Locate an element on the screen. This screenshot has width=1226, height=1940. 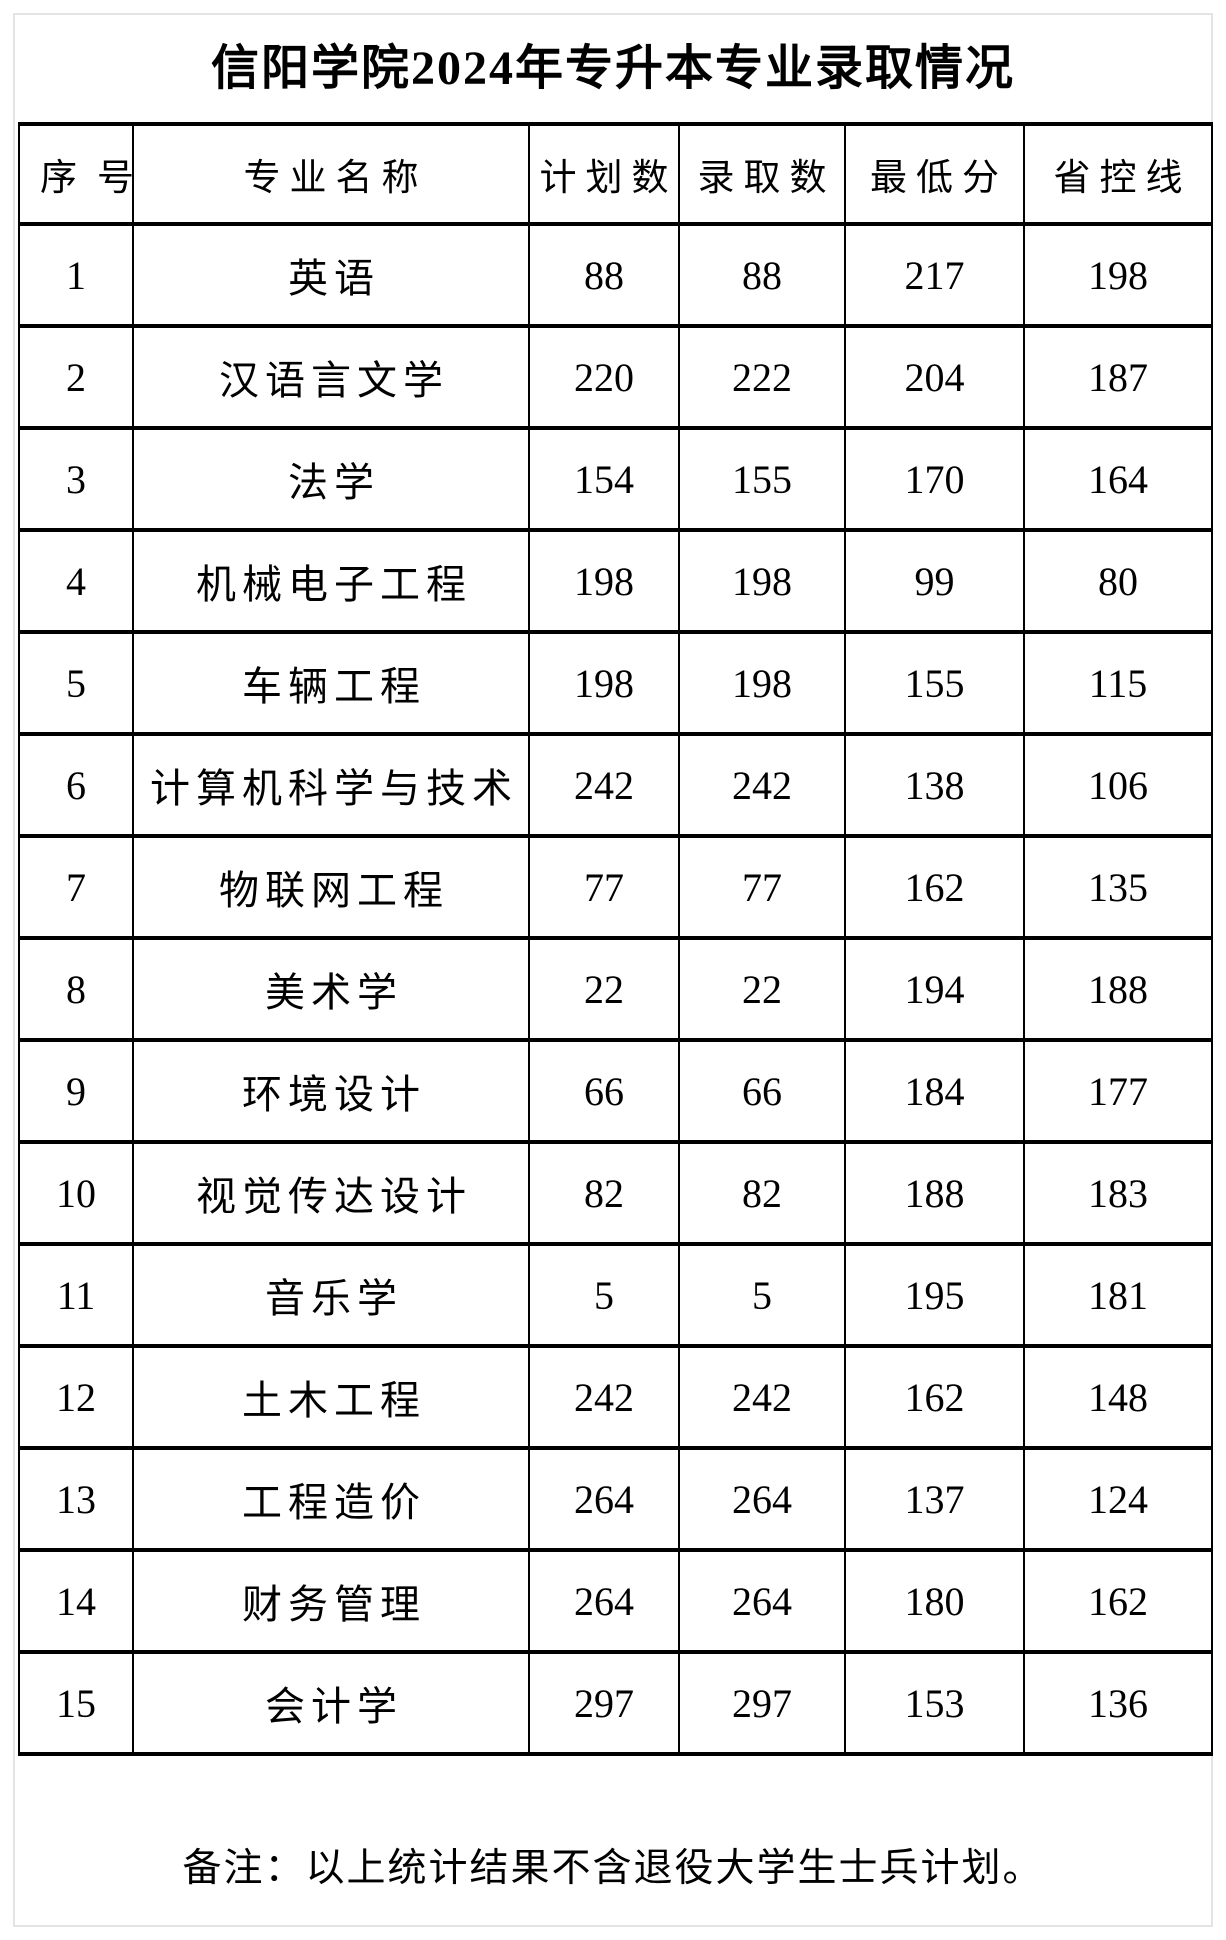
cell-major: 计算机科学与技术 is located at coordinates (331, 785).